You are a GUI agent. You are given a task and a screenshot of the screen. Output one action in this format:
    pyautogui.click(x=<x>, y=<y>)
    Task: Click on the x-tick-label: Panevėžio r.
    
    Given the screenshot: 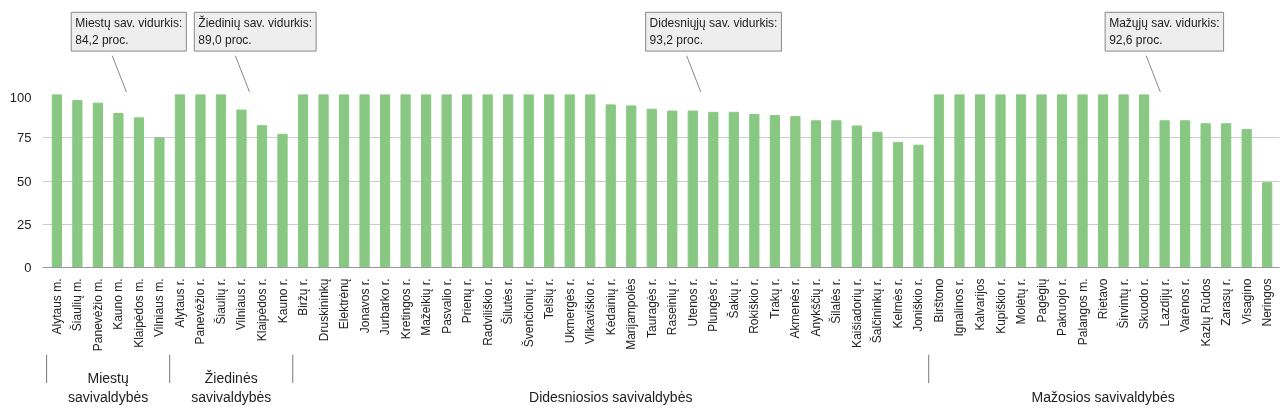 What is the action you would take?
    pyautogui.click(x=200, y=311)
    